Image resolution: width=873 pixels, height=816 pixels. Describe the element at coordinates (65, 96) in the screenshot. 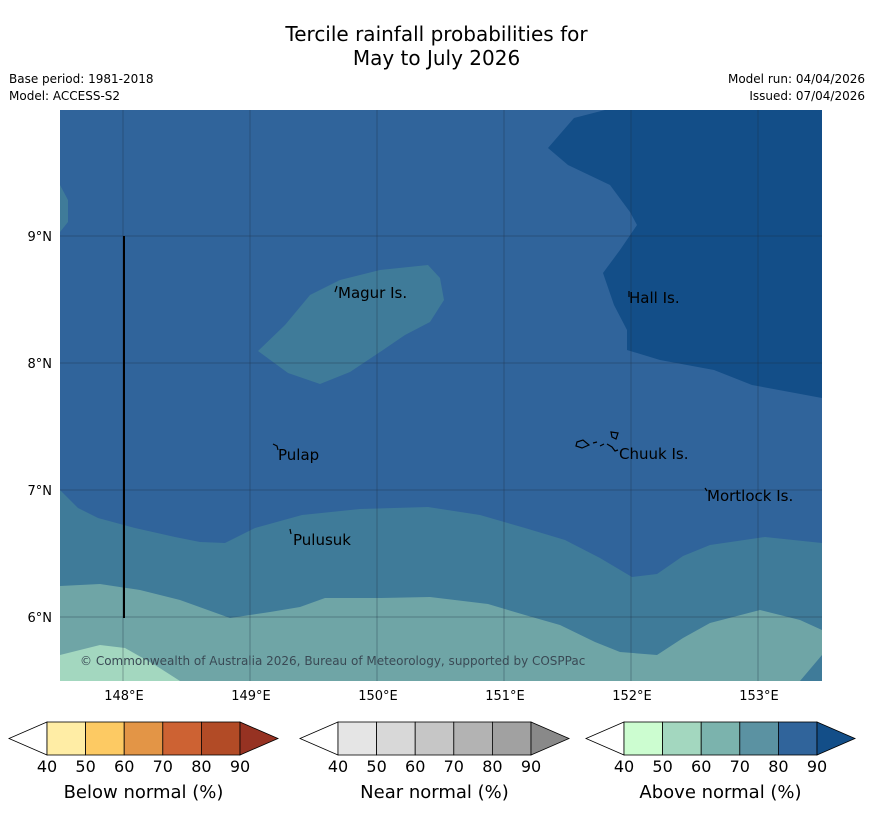

I see `model-name: Model: ACCESS-S2` at that location.